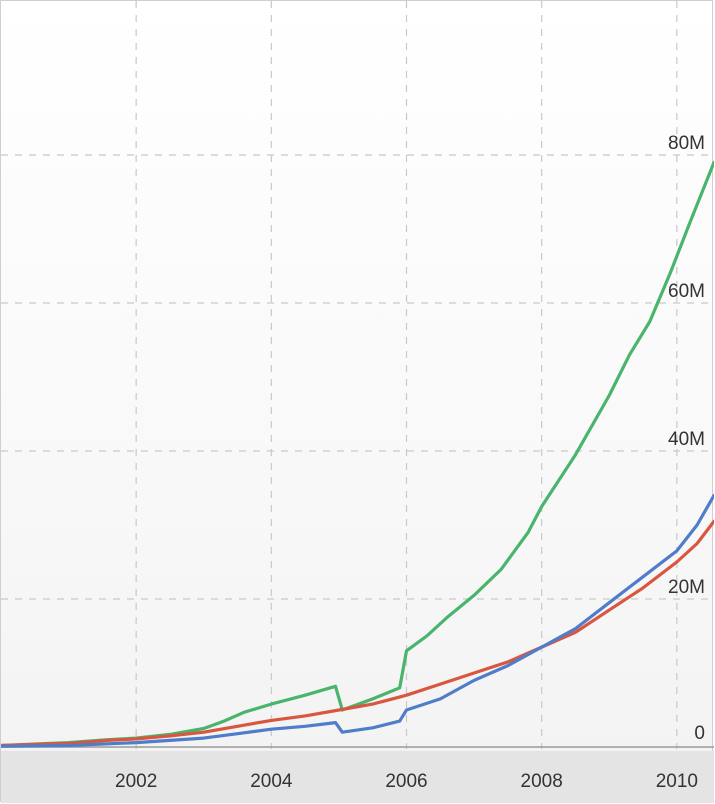 The height and width of the screenshot is (804, 715). I want to click on x-tick-label: 2008, so click(542, 781).